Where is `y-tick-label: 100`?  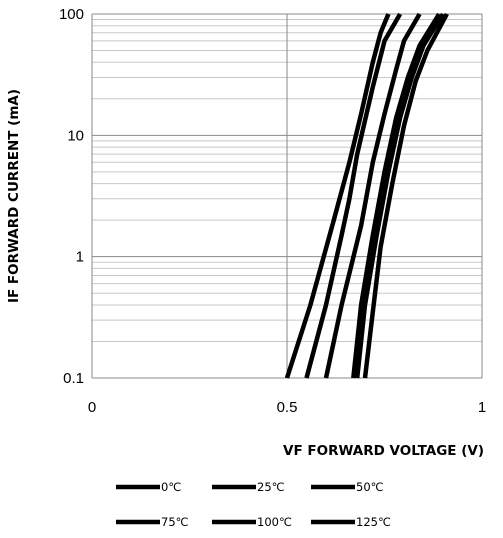 y-tick-label: 100 is located at coordinates (71, 14).